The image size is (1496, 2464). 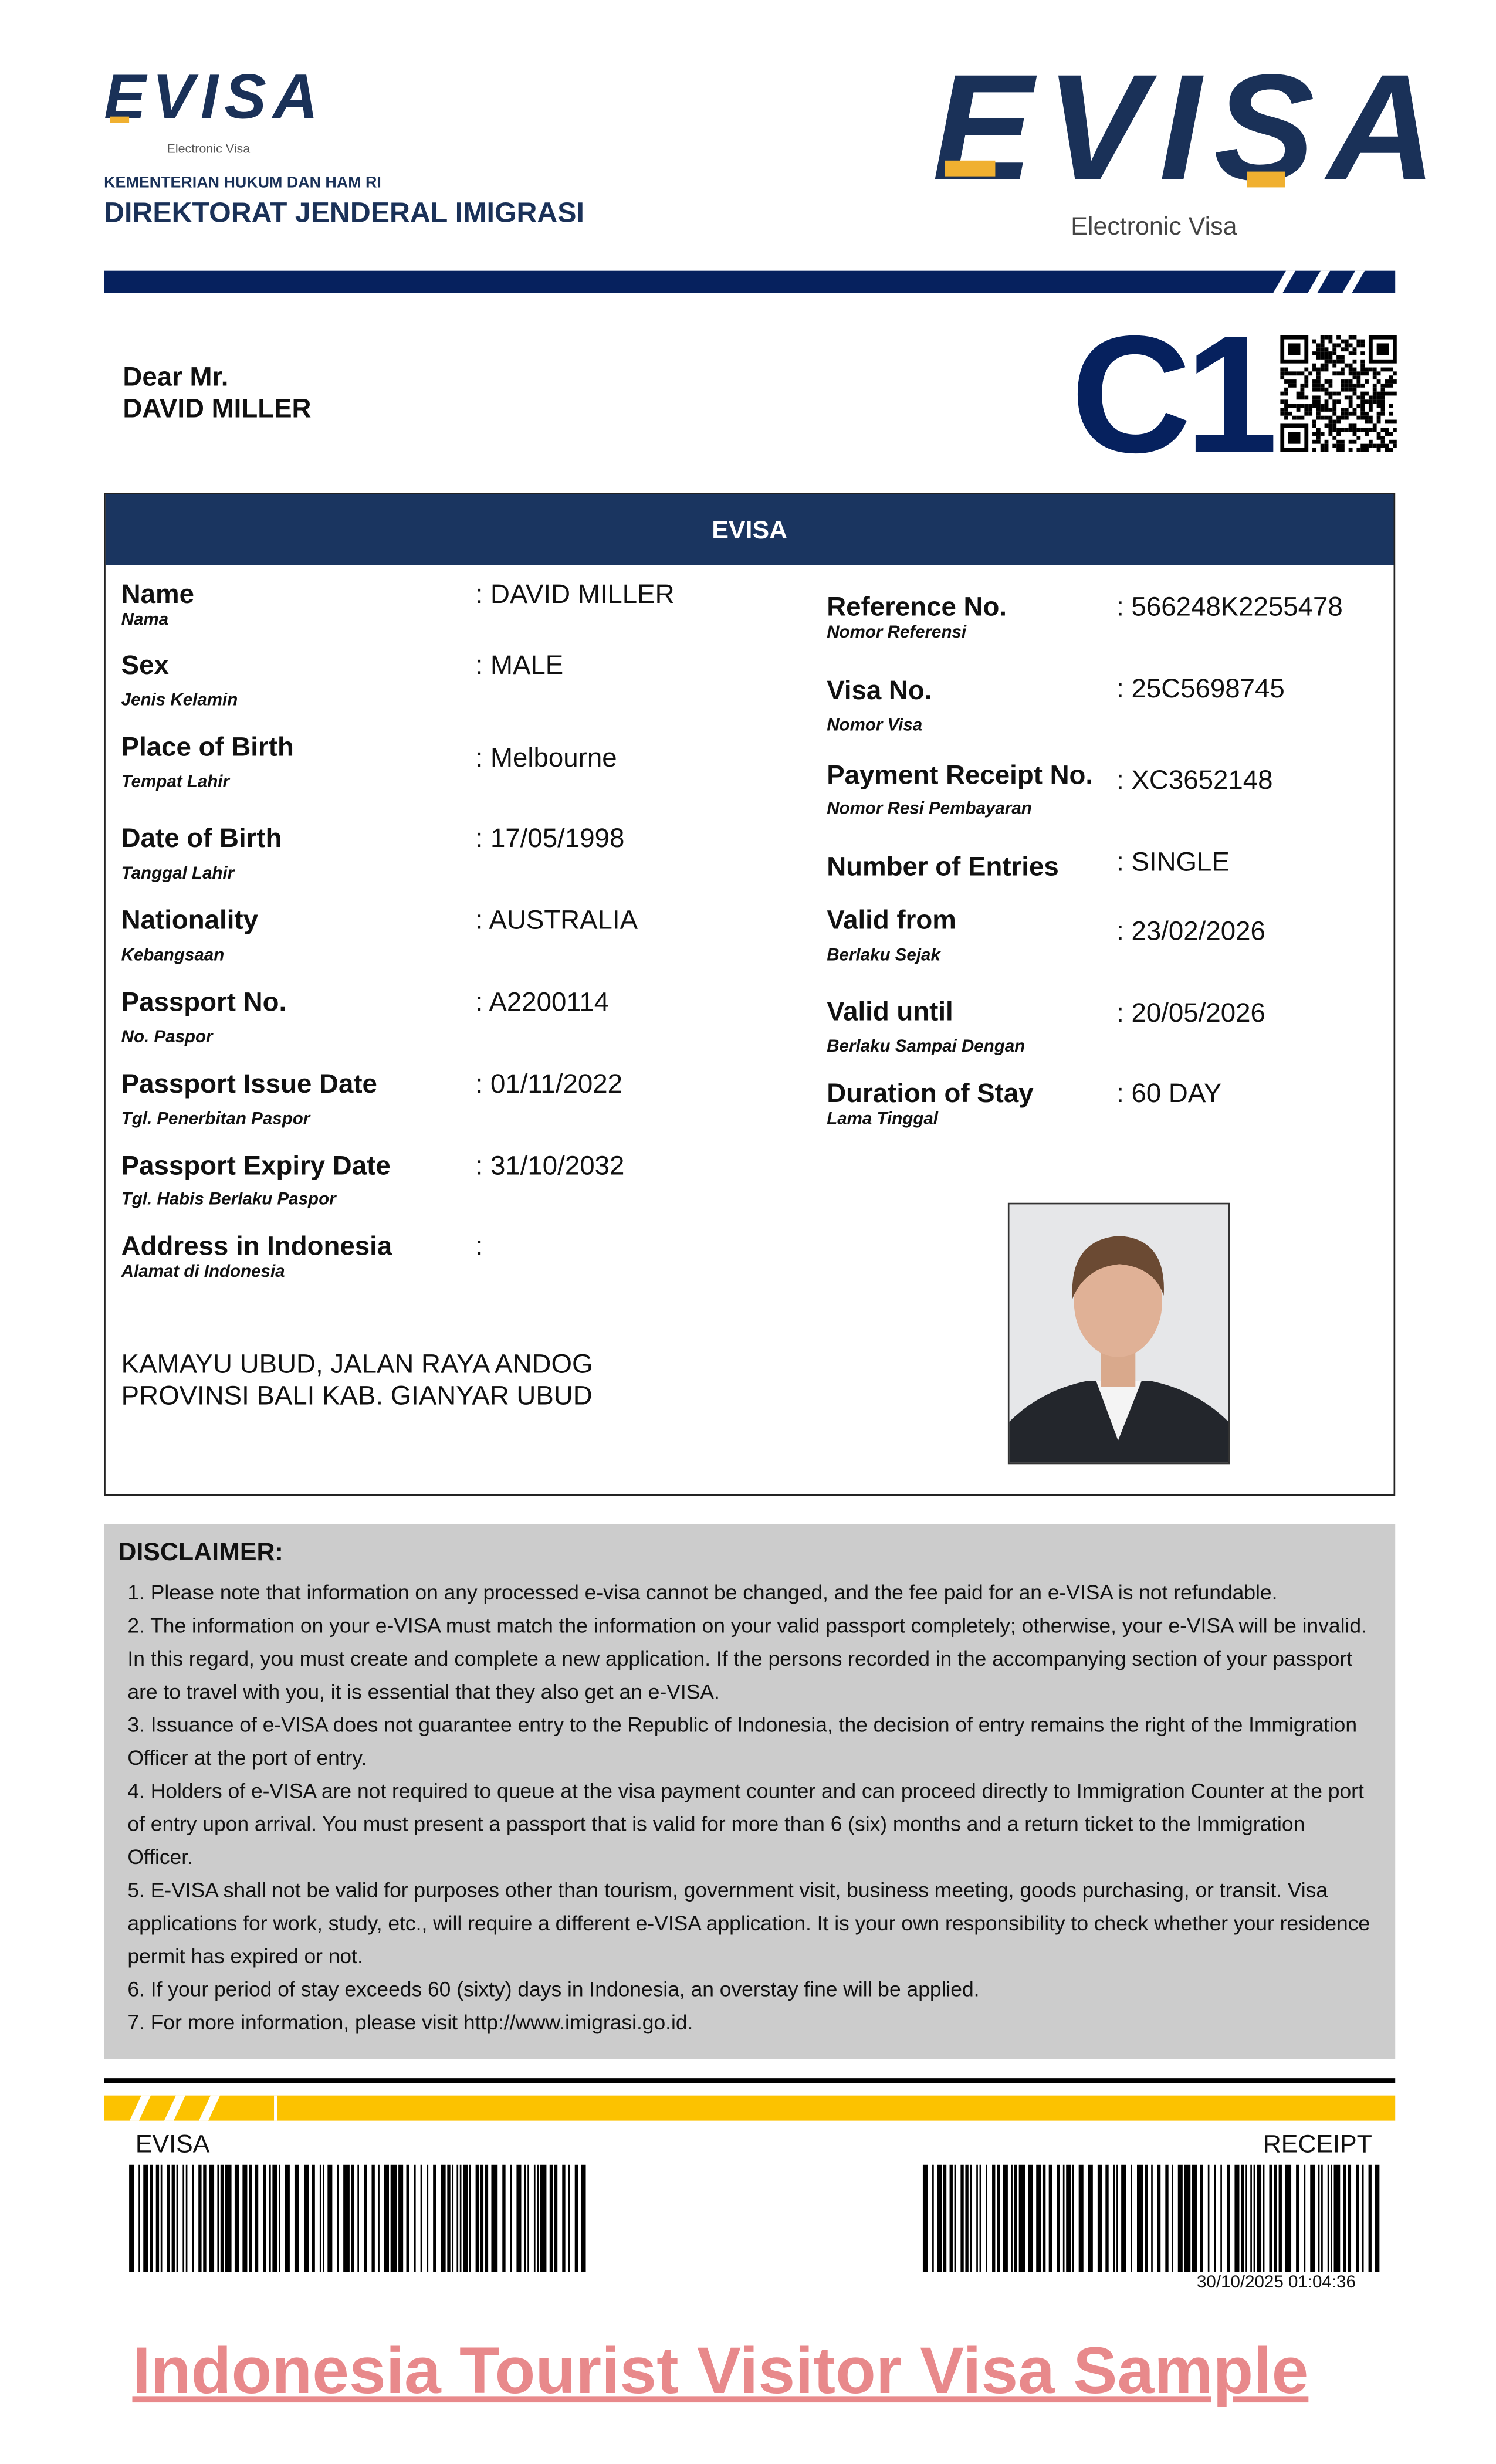 I want to click on footer-divider, so click(x=750, y=2080).